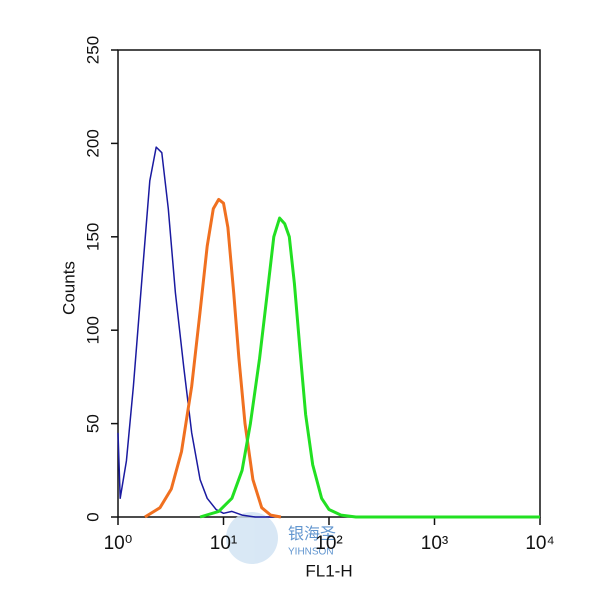 Image resolution: width=589 pixels, height=605 pixels. What do you see at coordinates (539, 543) in the screenshot?
I see `x-tick-label: 10⁴` at bounding box center [539, 543].